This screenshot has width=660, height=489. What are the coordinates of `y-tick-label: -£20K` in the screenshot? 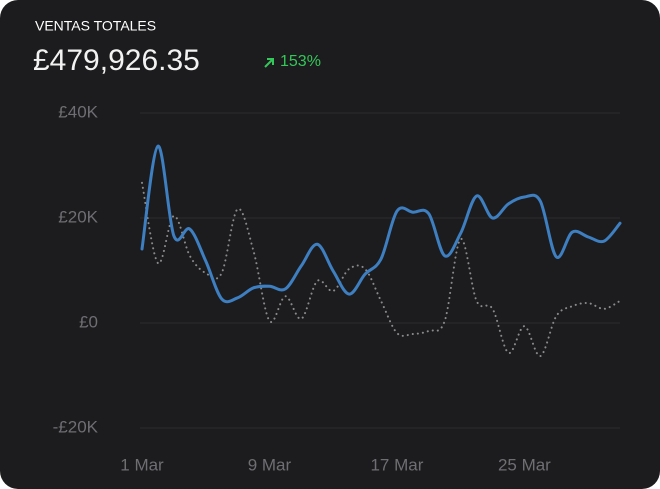 It's located at (76, 426).